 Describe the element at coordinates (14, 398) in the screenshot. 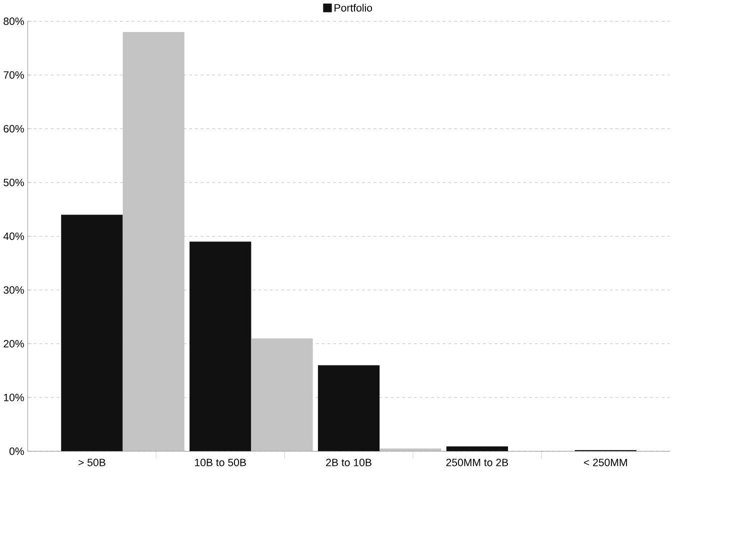

I see `y-tick-label: 10%` at that location.